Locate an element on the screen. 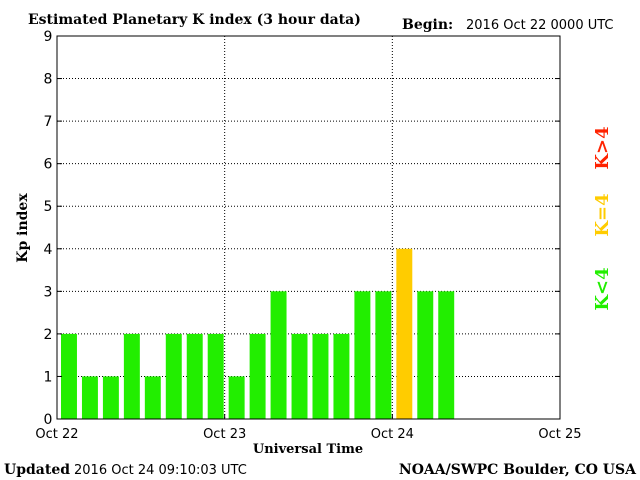  x-tick-label: Oct 24 is located at coordinates (392, 434).